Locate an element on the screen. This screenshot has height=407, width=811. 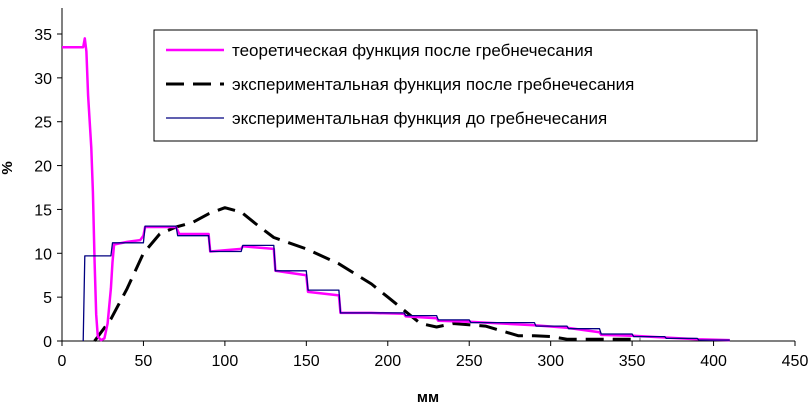
y-tick-label: 35 is located at coordinates (43, 35).